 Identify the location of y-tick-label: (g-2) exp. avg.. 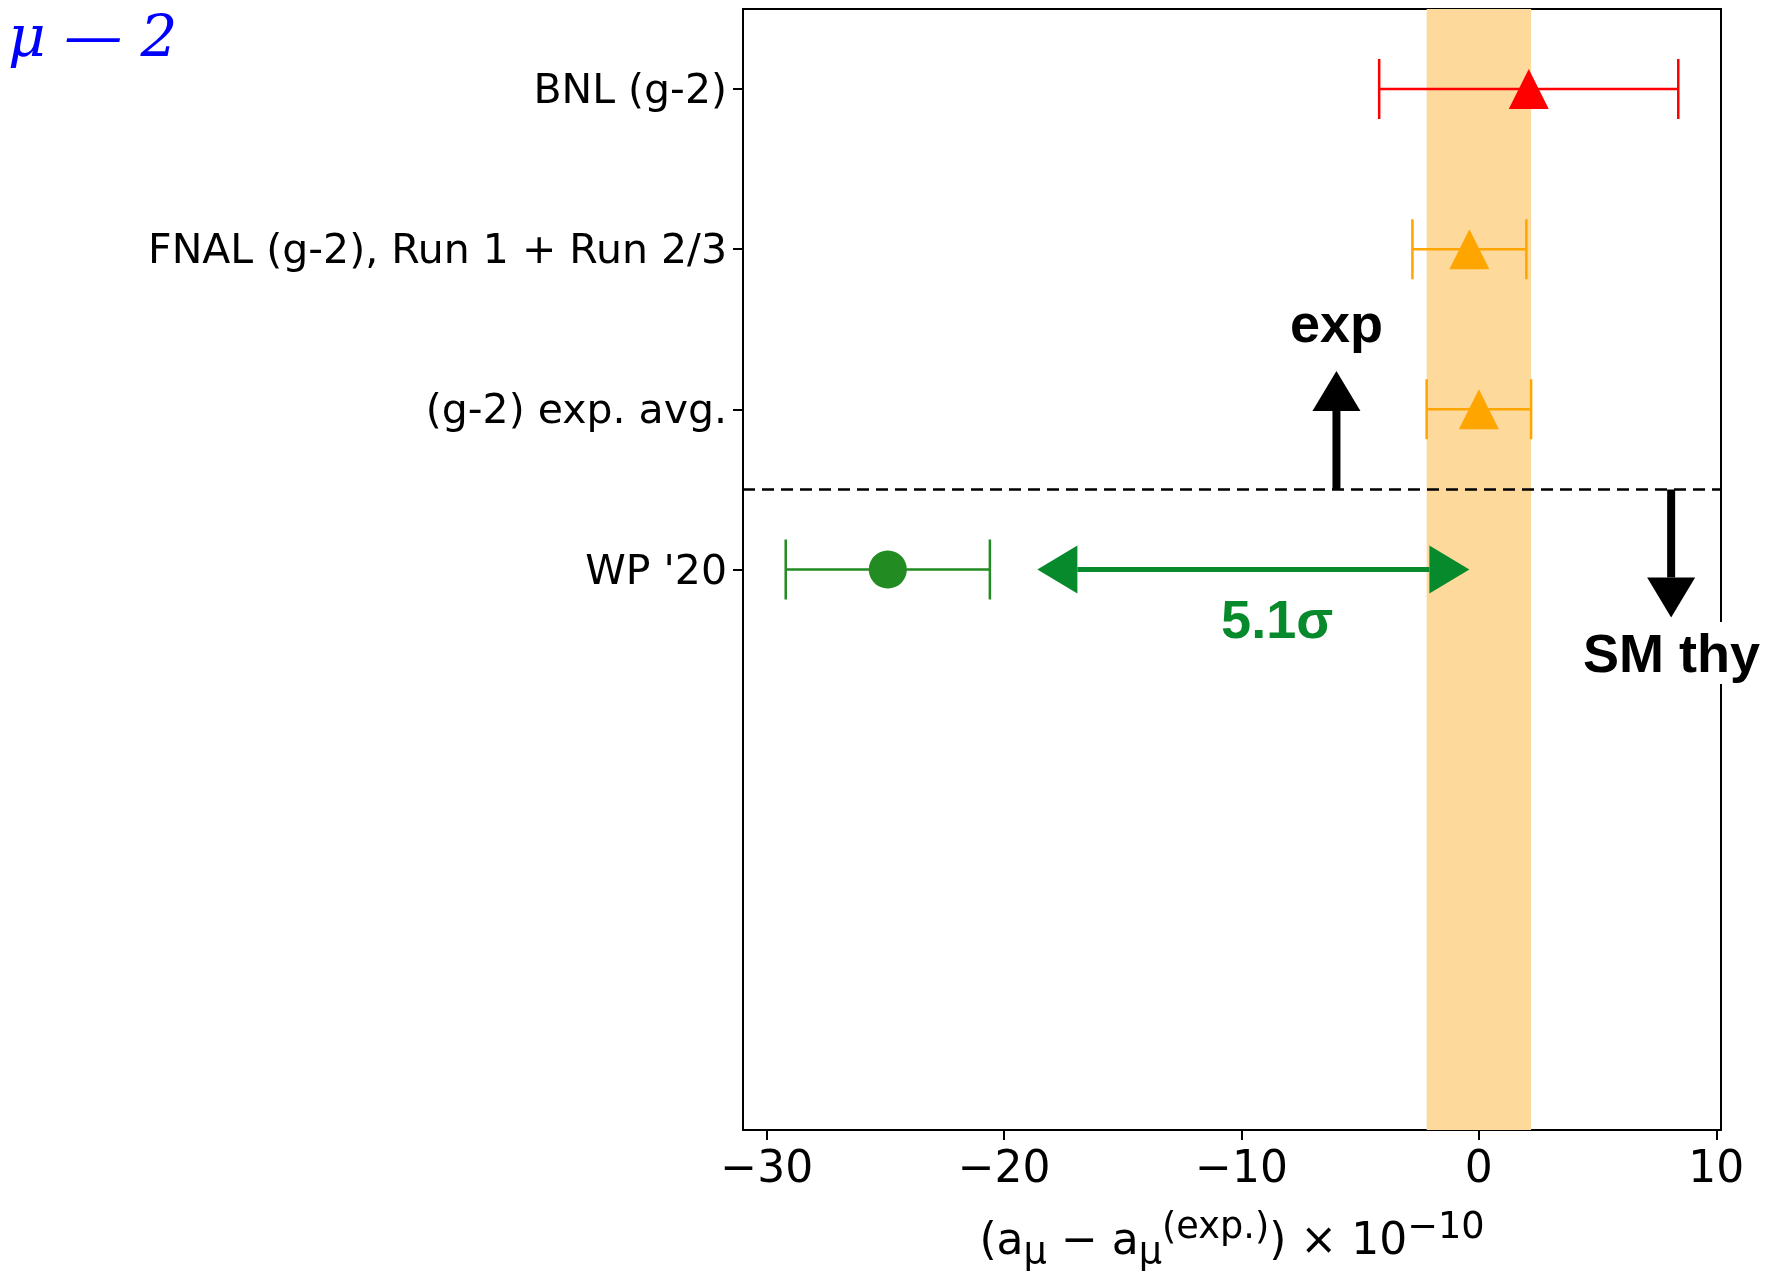
(576, 409).